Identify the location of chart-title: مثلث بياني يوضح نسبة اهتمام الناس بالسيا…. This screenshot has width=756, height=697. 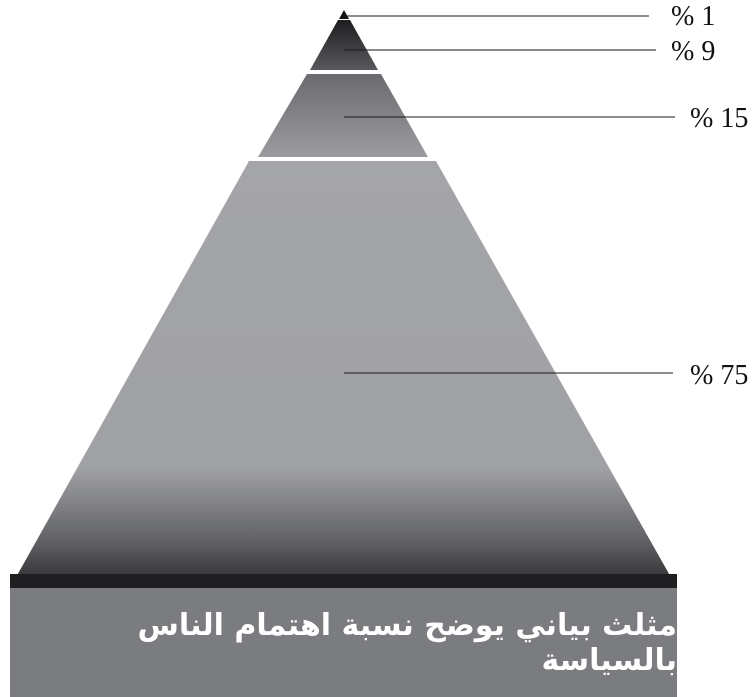
(407, 642).